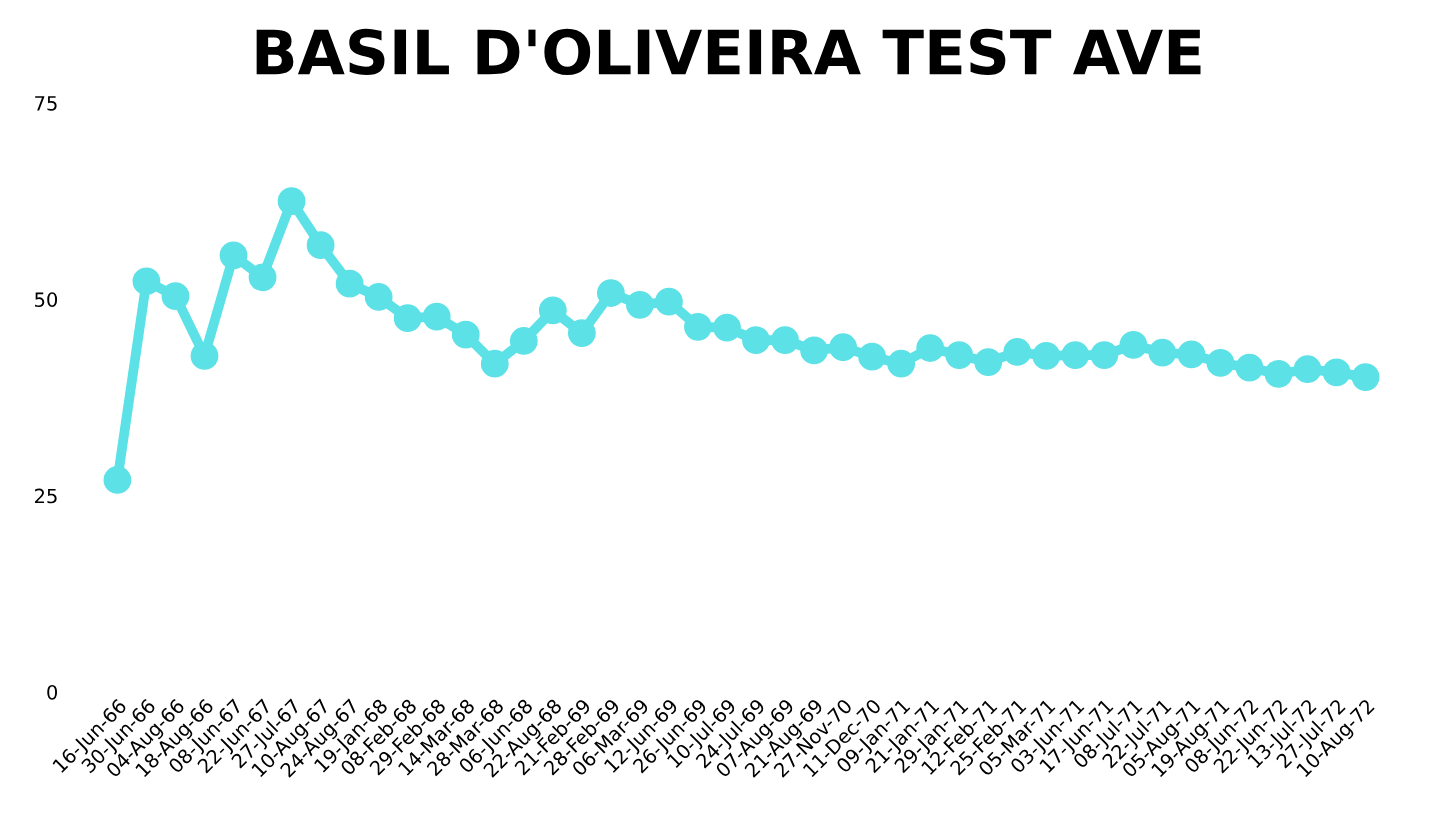  Describe the element at coordinates (728, 52) in the screenshot. I see `chart-title: BASIL D'OLIVEIRA TEST AVE` at that location.